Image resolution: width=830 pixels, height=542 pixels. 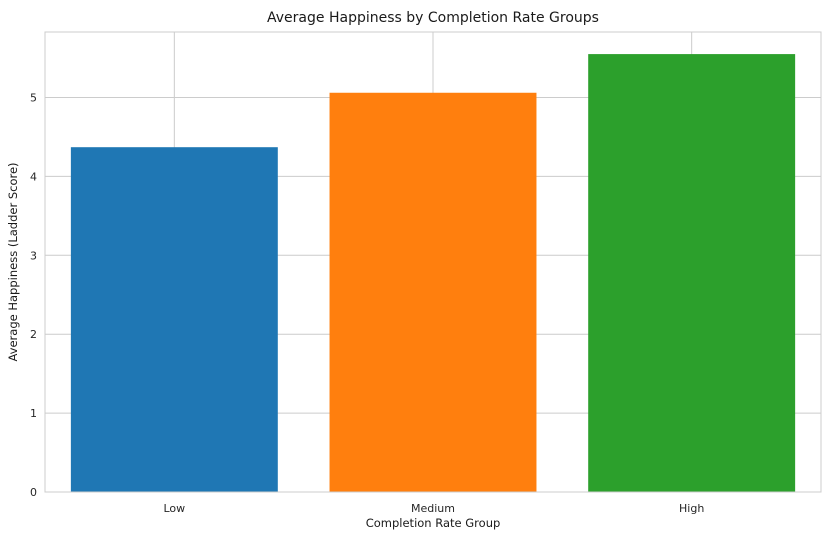 What do you see at coordinates (33, 176) in the screenshot?
I see `y-tick-label: 4` at bounding box center [33, 176].